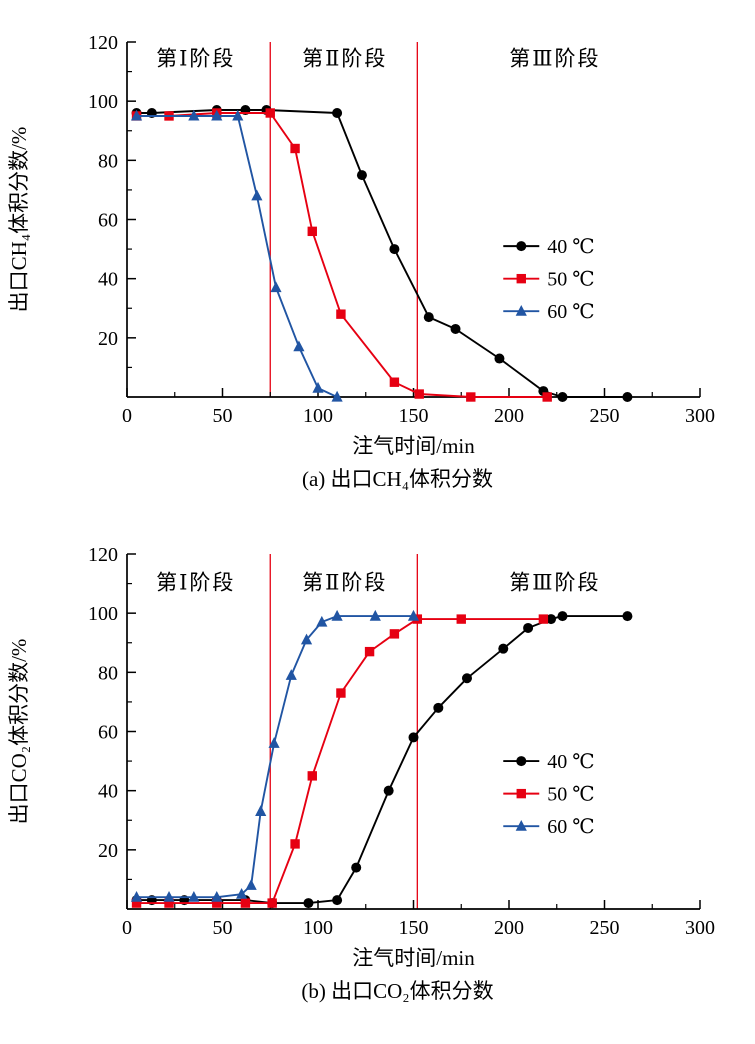 The height and width of the screenshot is (1044, 755). What do you see at coordinates (397, 479) in the screenshot?
I see `chart-a-caption: (a) 出口CH₄体积分数` at bounding box center [397, 479].